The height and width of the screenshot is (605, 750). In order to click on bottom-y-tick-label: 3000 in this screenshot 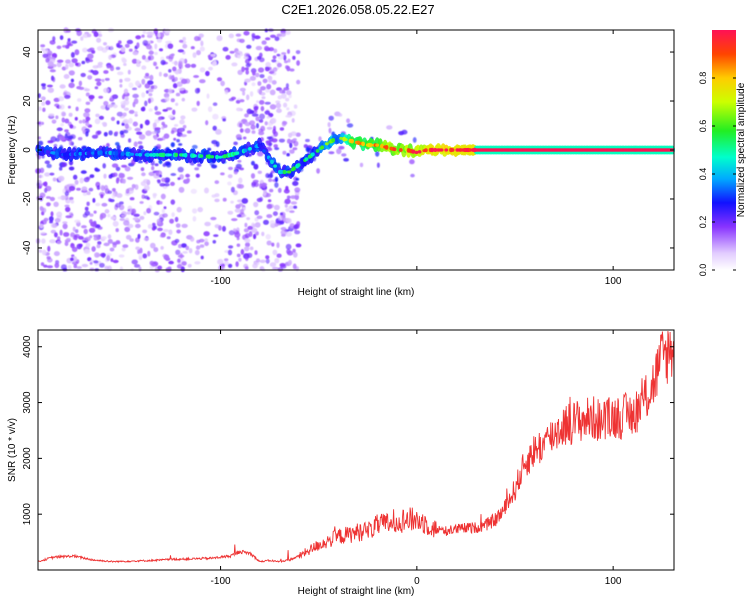, I will do `click(27, 402)`.